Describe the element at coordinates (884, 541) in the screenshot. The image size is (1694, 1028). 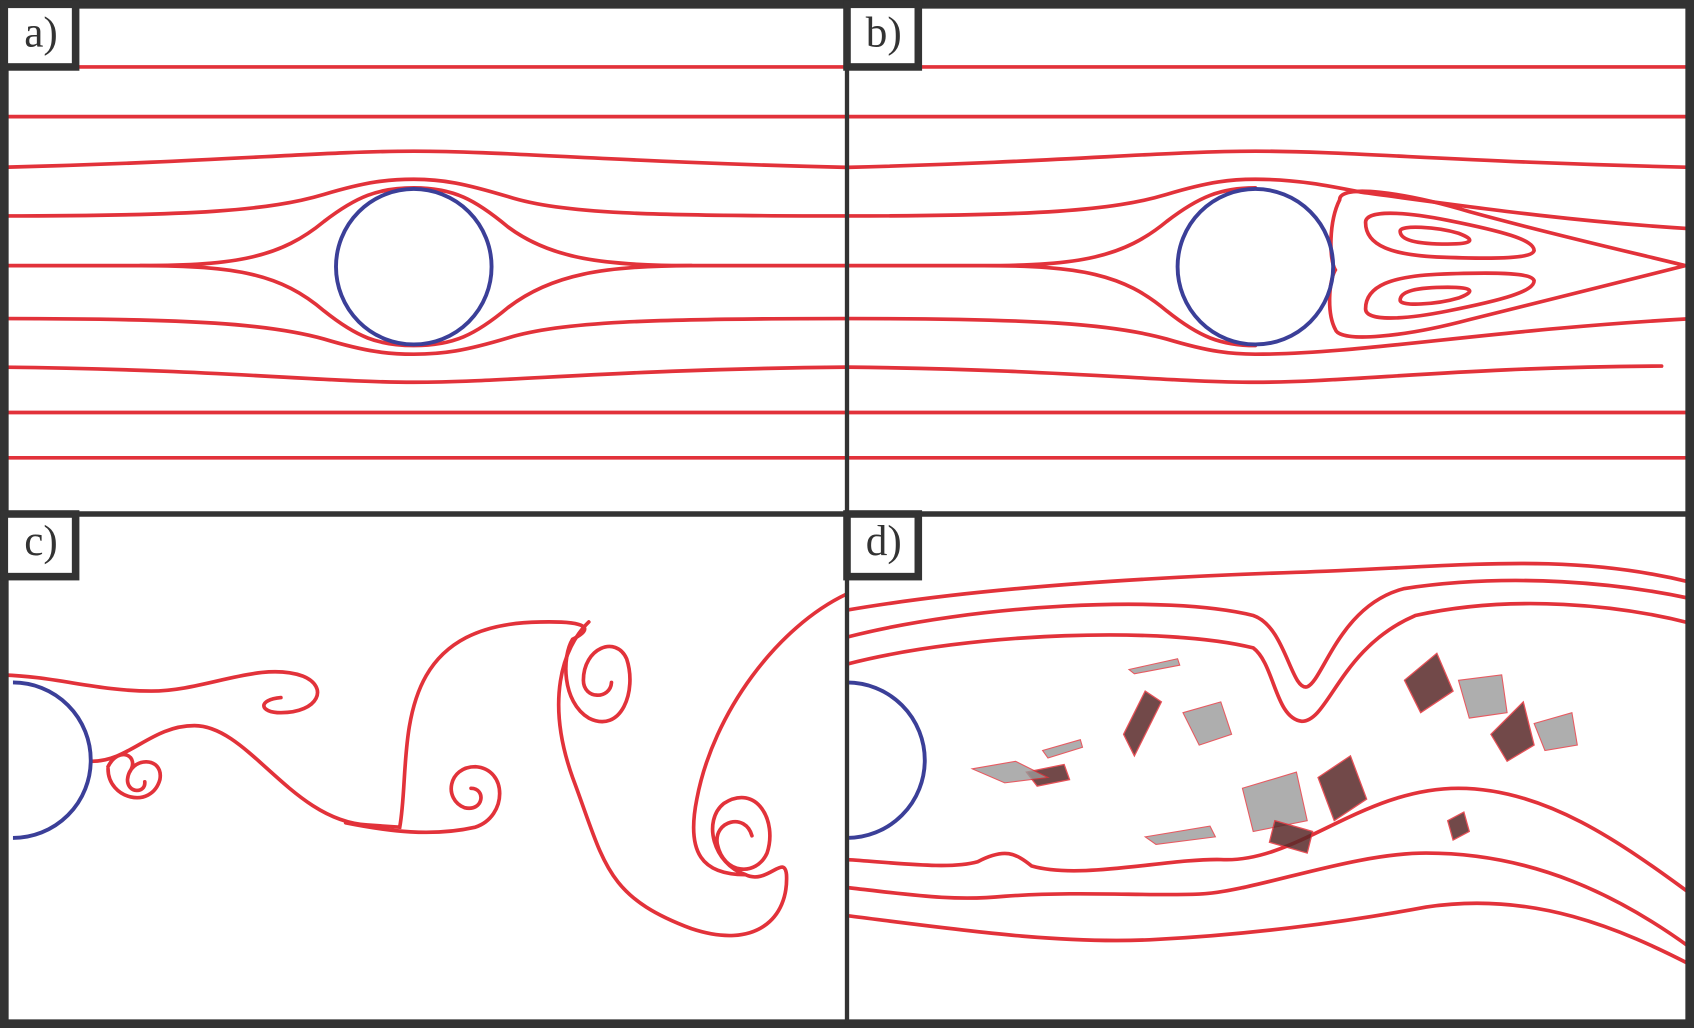
I see `panel-label: d)` at that location.